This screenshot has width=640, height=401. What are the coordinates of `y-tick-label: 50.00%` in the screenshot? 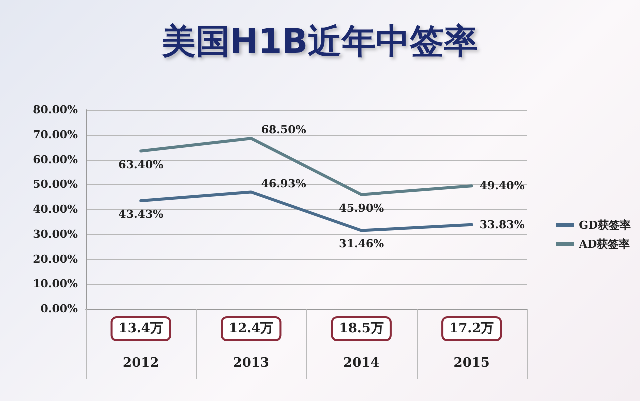 It's located at (56, 185).